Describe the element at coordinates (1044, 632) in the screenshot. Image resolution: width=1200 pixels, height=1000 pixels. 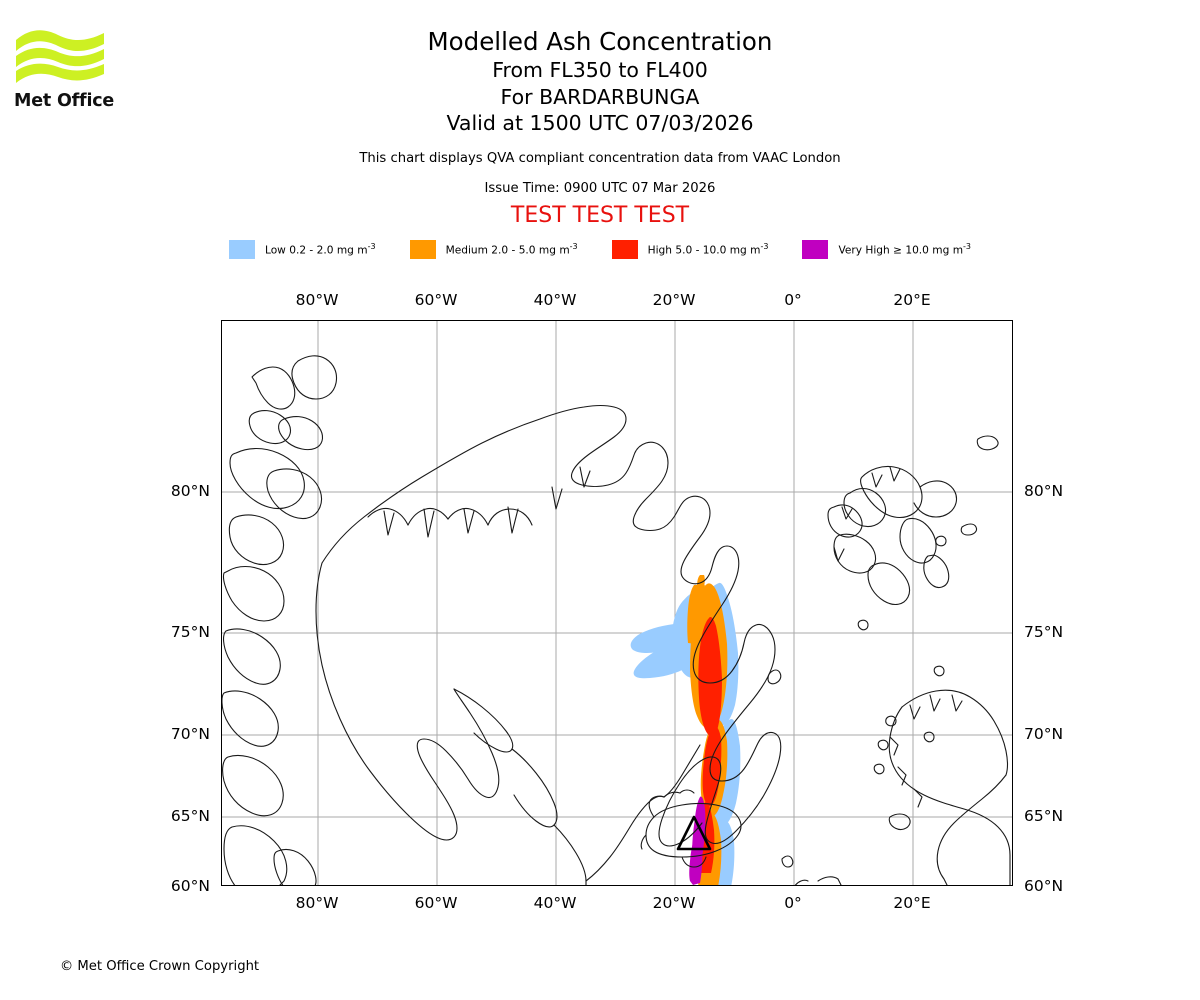
I see `lat-tick-right-1: 75°N` at that location.